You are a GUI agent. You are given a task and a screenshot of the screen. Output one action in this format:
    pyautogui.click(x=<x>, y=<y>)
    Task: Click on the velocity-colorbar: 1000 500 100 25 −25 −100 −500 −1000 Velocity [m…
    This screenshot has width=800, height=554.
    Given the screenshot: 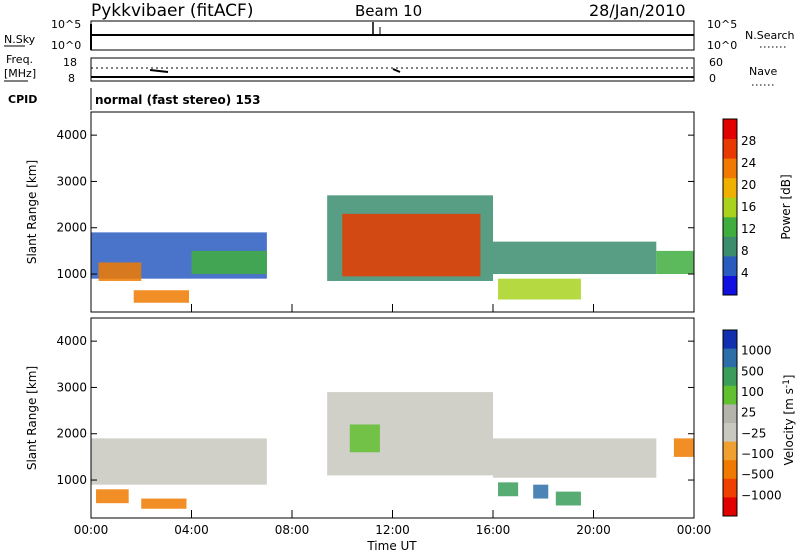 What is the action you would take?
    pyautogui.click(x=759, y=423)
    